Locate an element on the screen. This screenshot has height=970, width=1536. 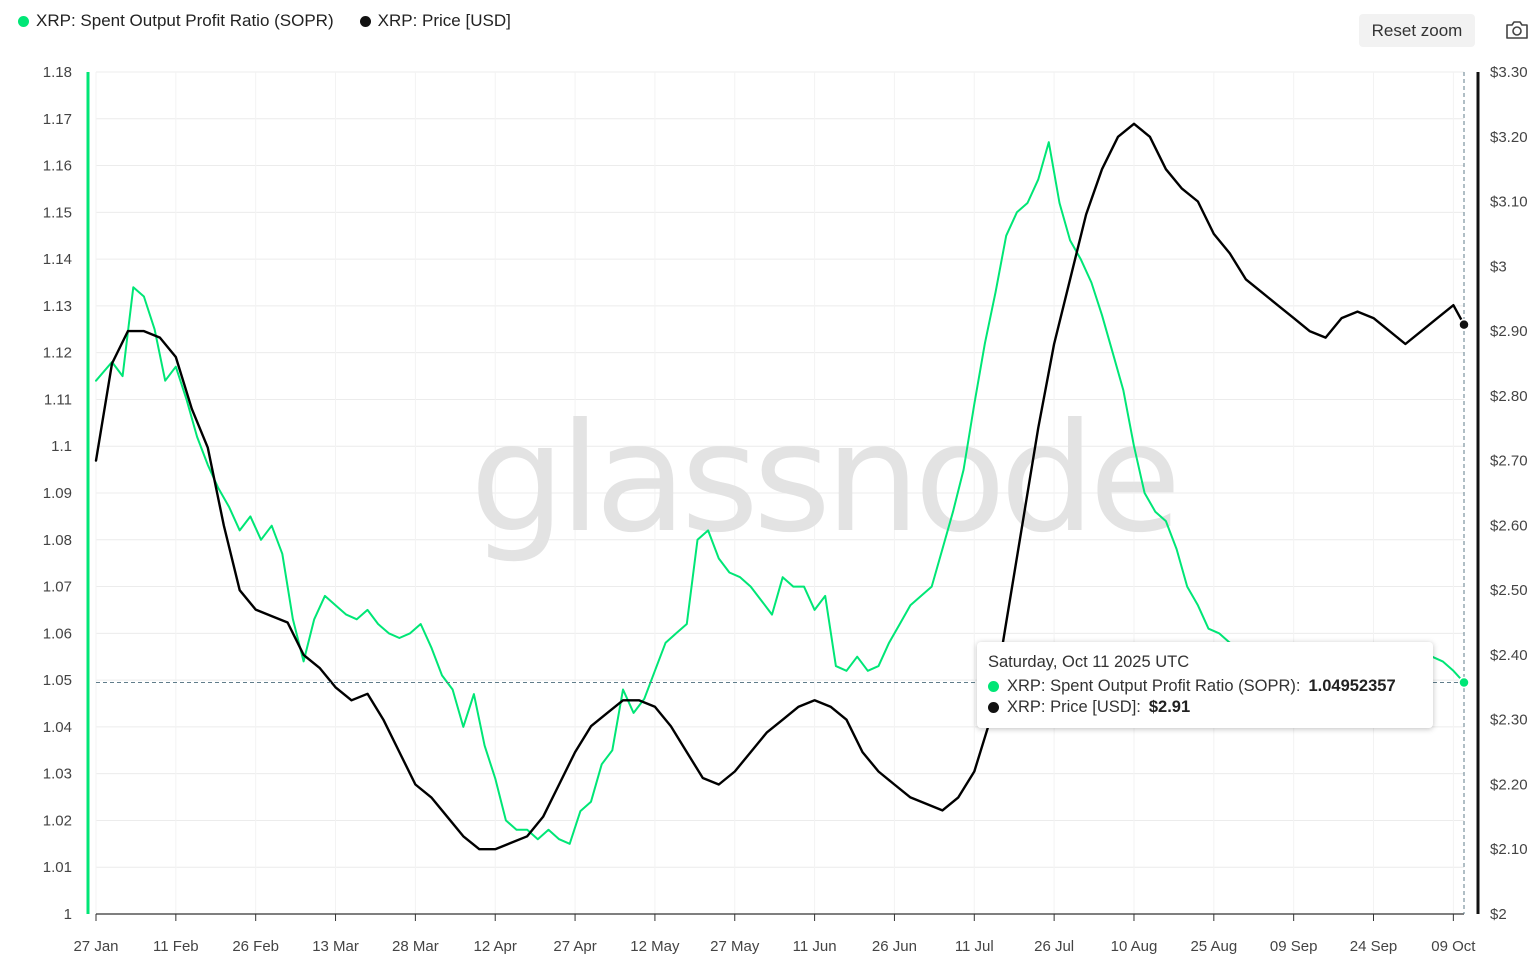
x-tick-label: 09 Oct is located at coordinates (1453, 946).